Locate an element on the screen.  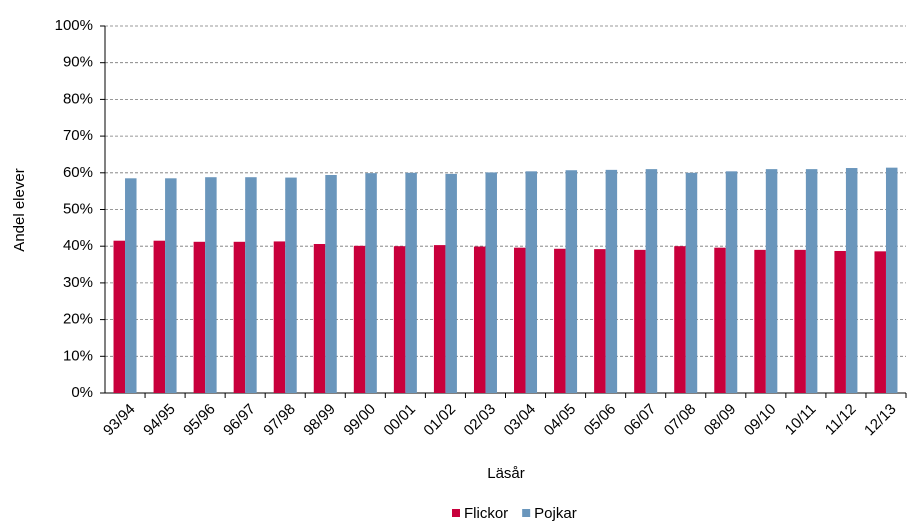
x-tick-label: 05/06 is located at coordinates (600, 420).